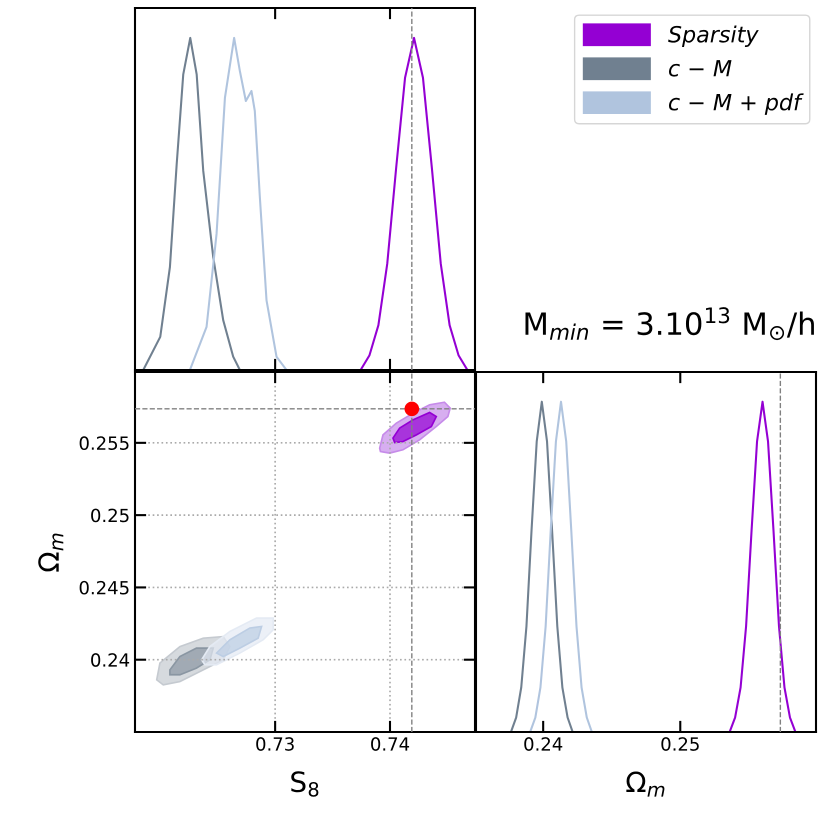  Describe the element at coordinates (51, 553) in the screenshot. I see `y-axis-title: Ω$_{m}$` at that location.